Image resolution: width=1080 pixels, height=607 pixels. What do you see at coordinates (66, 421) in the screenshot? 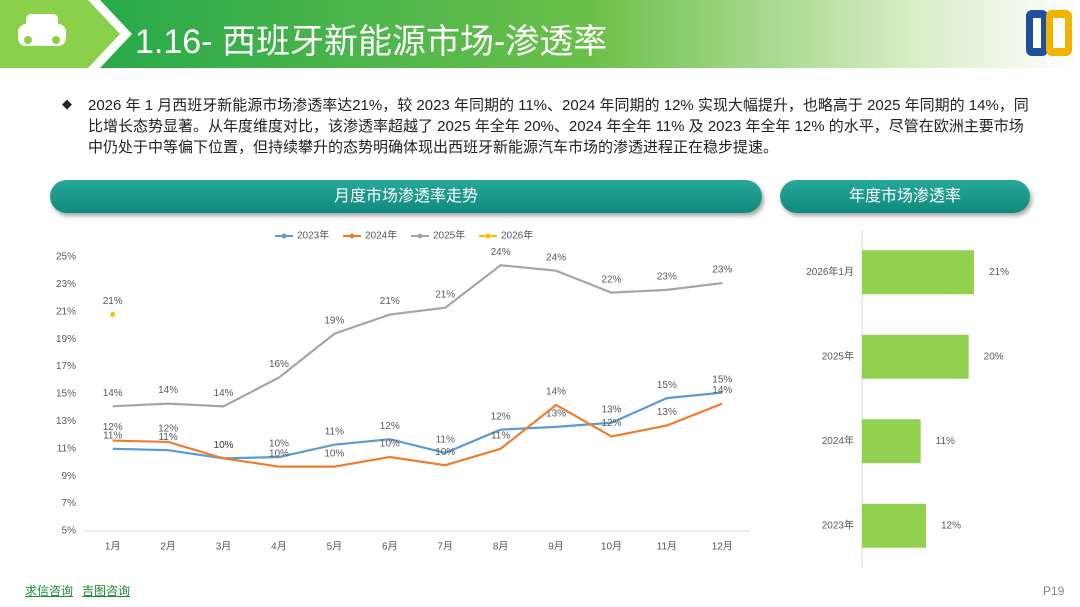
I see `y-tick-label: 13%` at bounding box center [66, 421].